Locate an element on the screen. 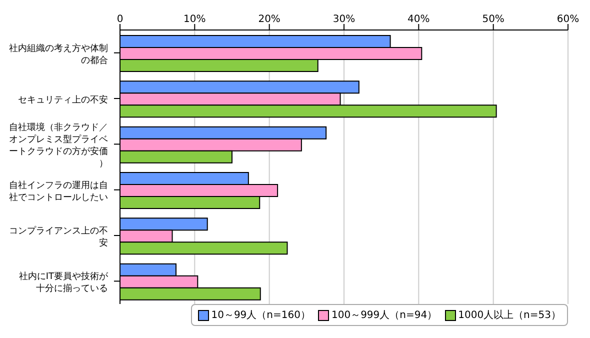 This screenshot has height=338, width=590. y-tick-label: 社内にIT要員や技術が十分に揃っている is located at coordinates (63, 282).